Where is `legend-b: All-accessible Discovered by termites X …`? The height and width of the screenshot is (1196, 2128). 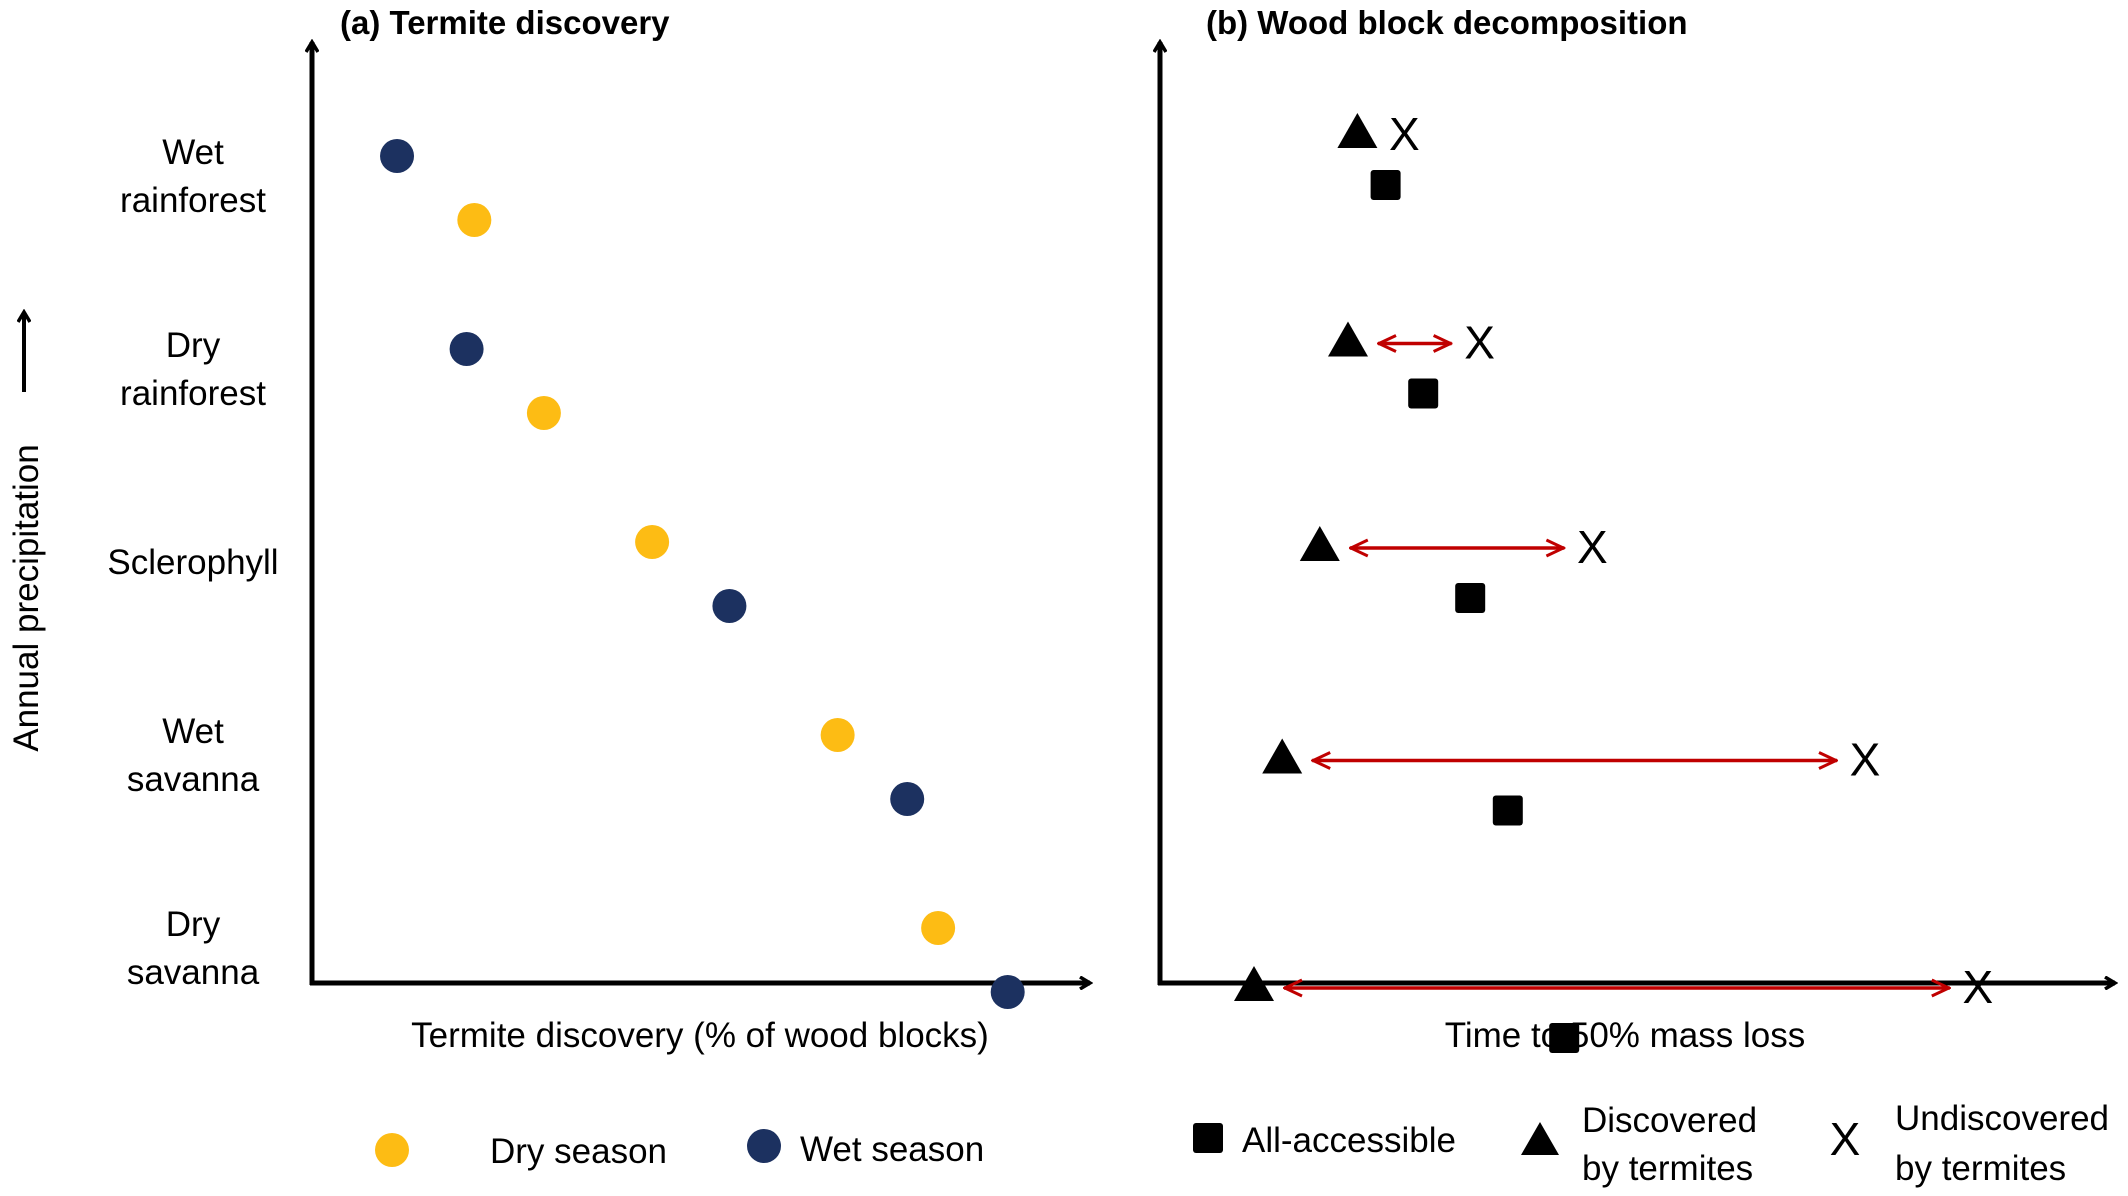 legend-b: All-accessible Discovered by termites X … is located at coordinates (1651, 1143).